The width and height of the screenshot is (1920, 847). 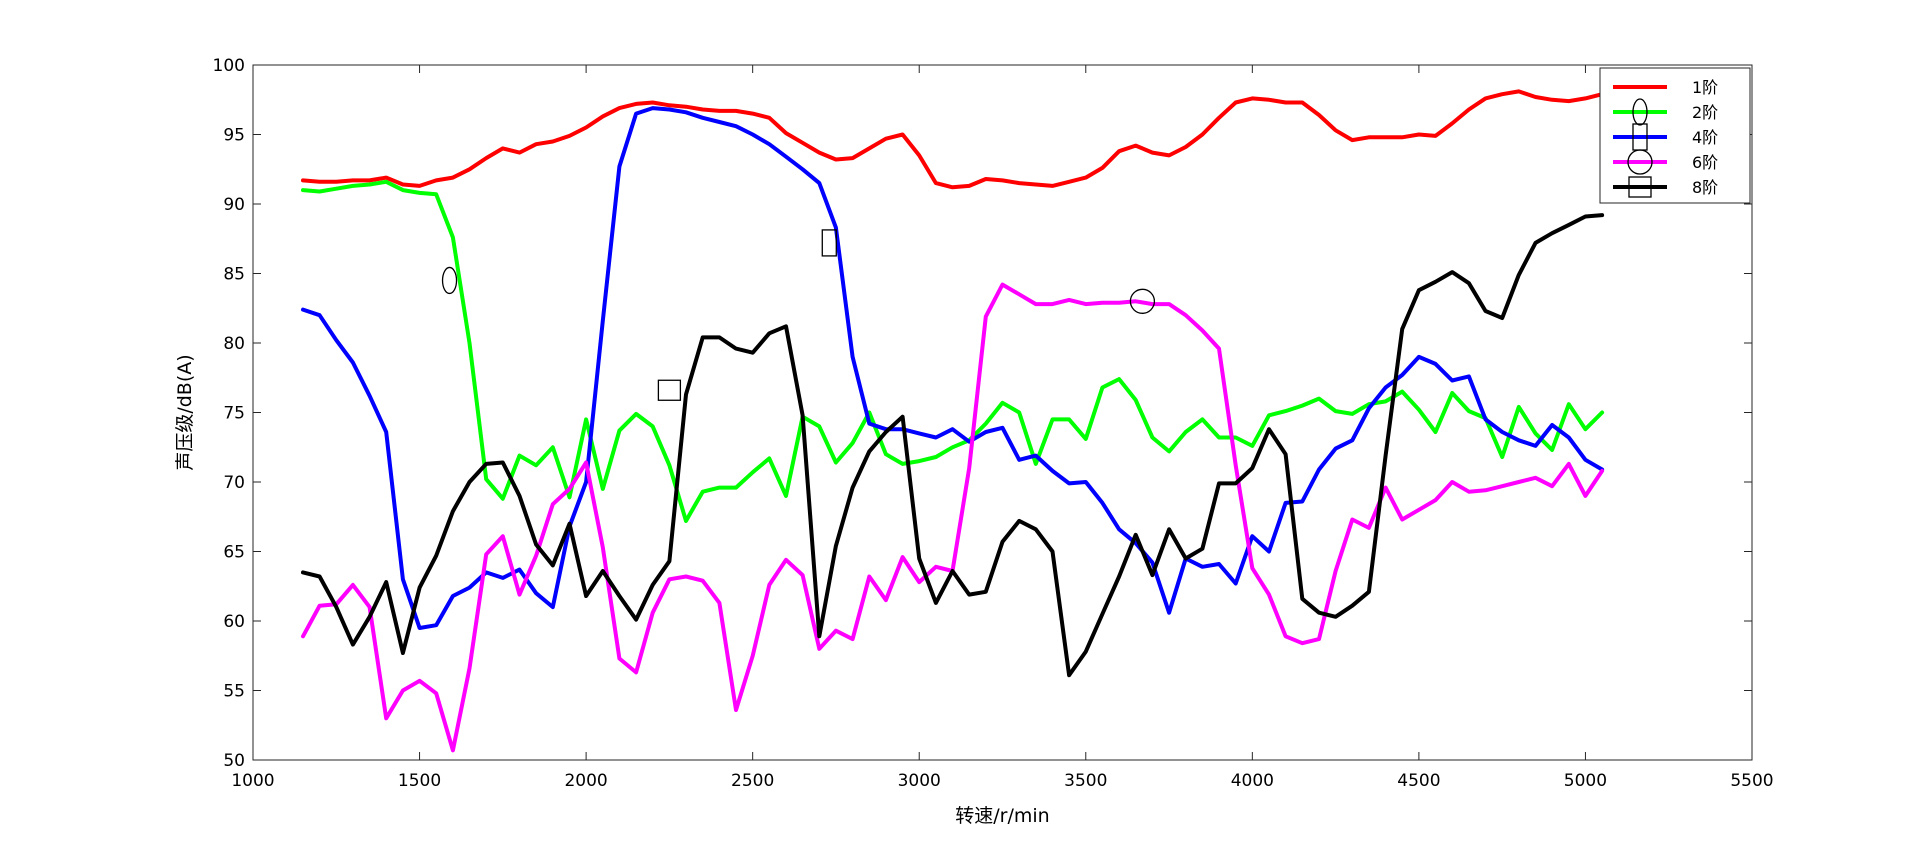 I want to click on y-tick-label: 95, so click(x=234, y=136).